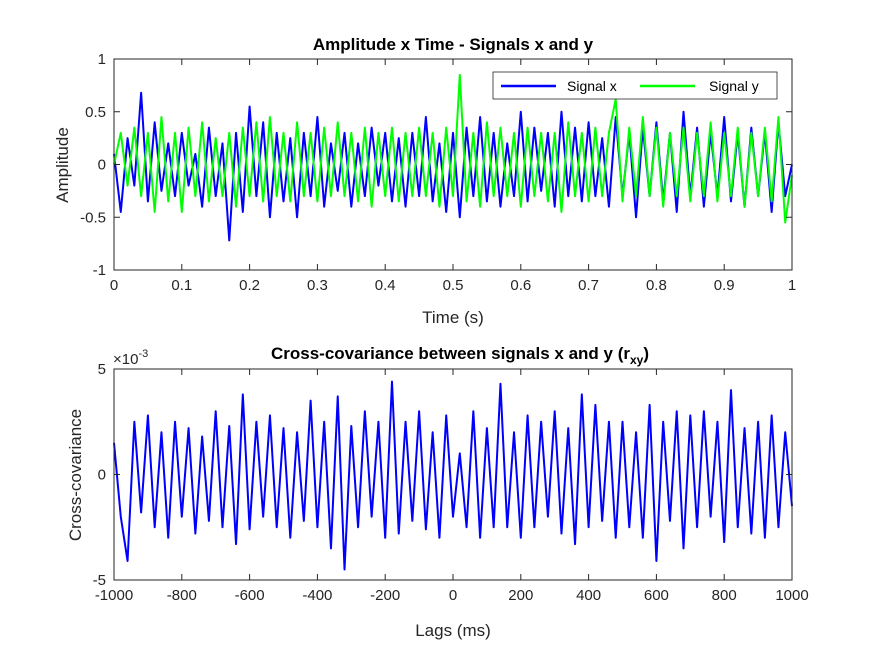  Describe the element at coordinates (453, 317) in the screenshot. I see `x-axis-label: Time (s)` at that location.